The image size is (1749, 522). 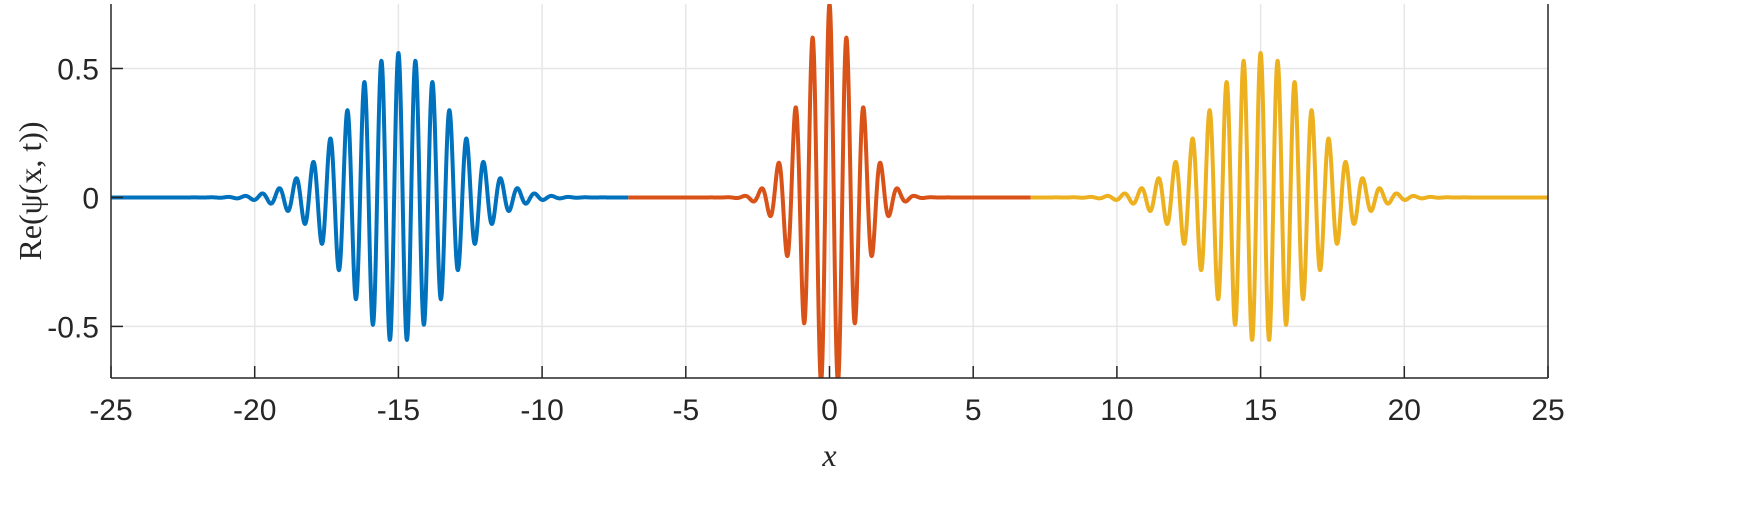 What do you see at coordinates (828, 455) in the screenshot?
I see `x-axis-label: x` at bounding box center [828, 455].